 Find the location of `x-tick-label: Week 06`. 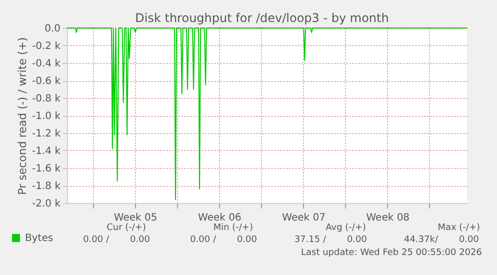

x-tick-label: Week 06 is located at coordinates (220, 218).